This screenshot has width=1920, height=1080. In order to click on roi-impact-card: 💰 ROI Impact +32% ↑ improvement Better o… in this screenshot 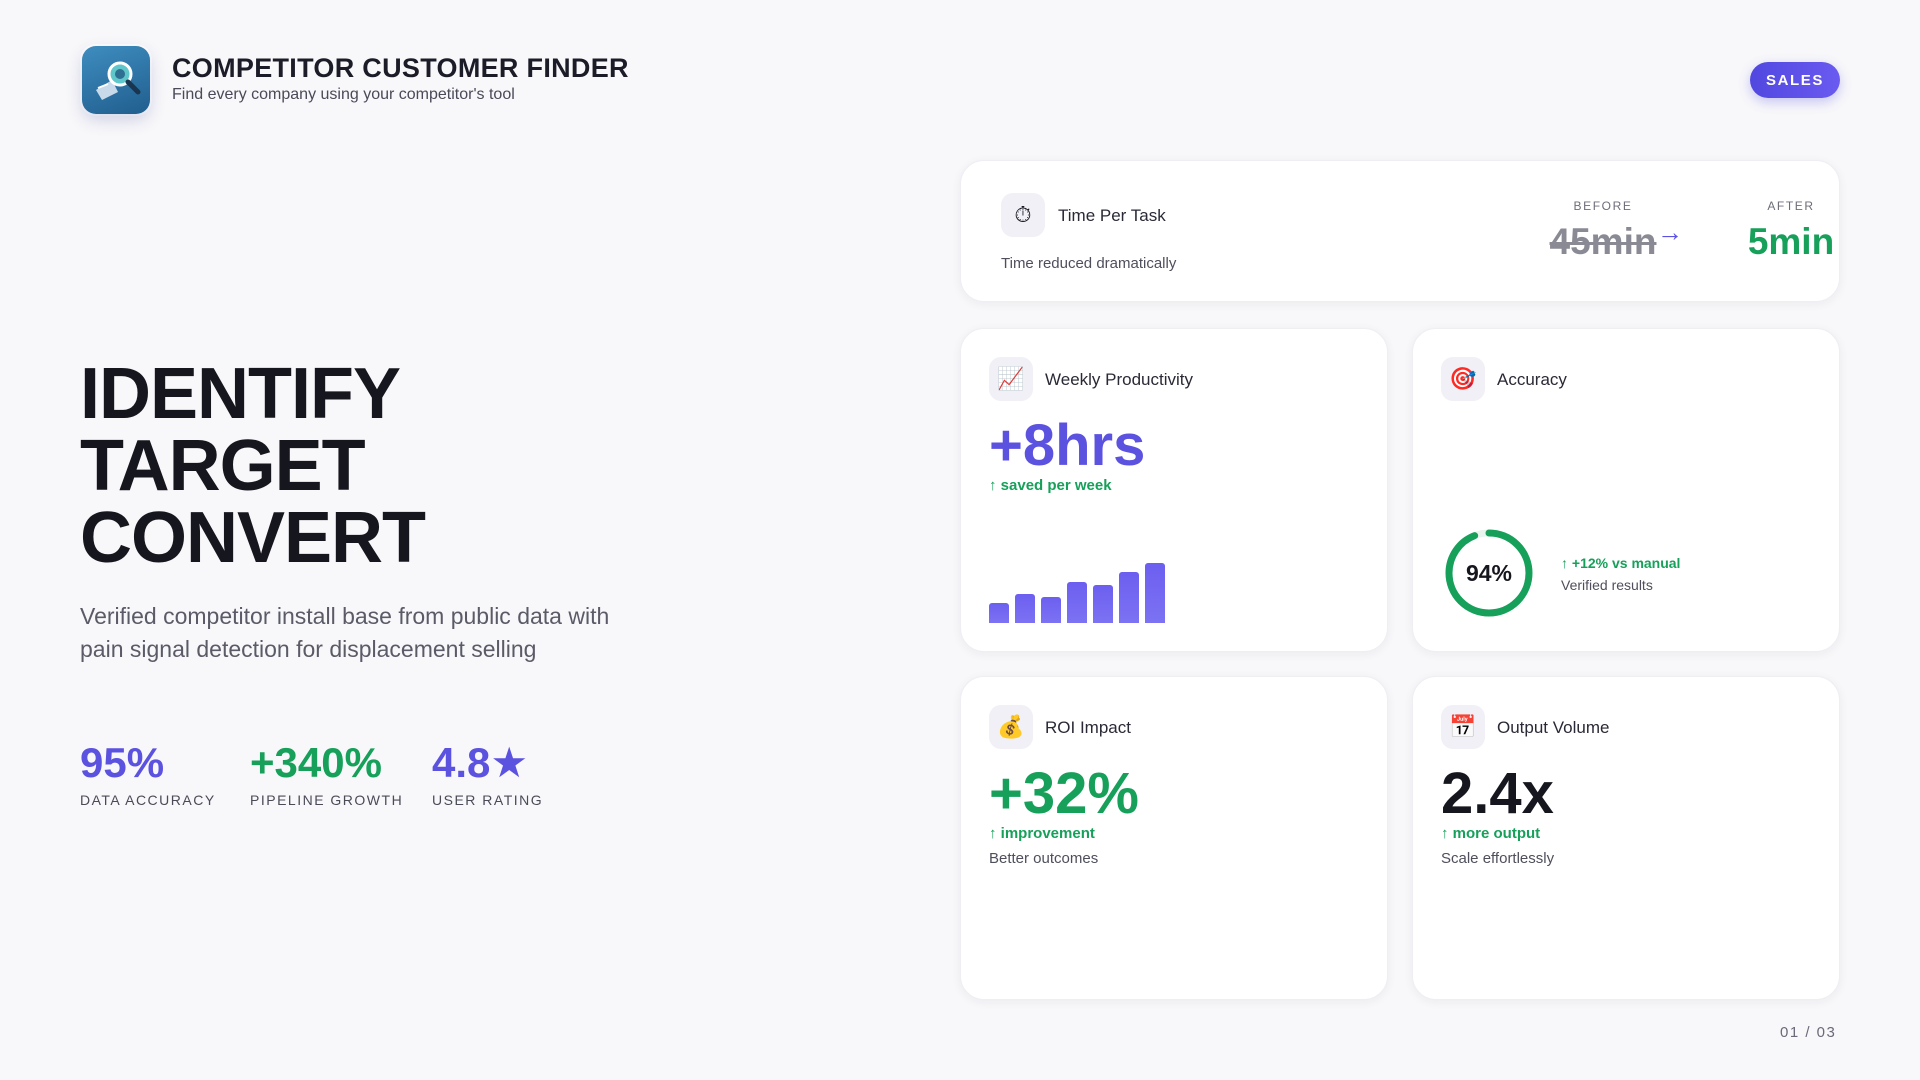, I will do `click(1174, 838)`.